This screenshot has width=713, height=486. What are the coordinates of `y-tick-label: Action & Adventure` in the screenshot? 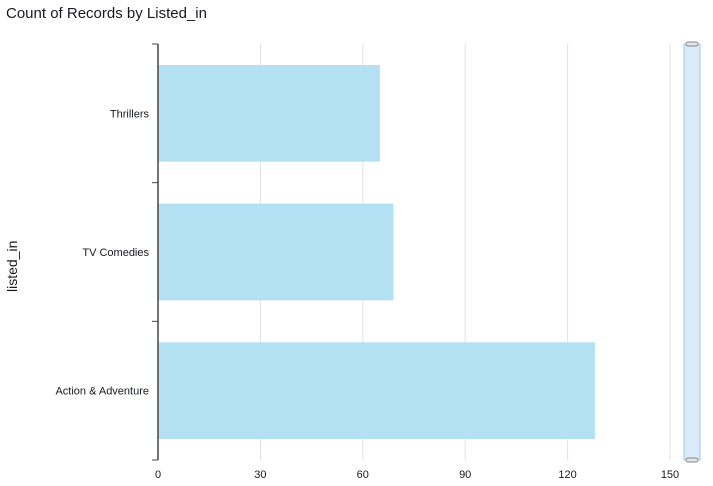 It's located at (102, 392).